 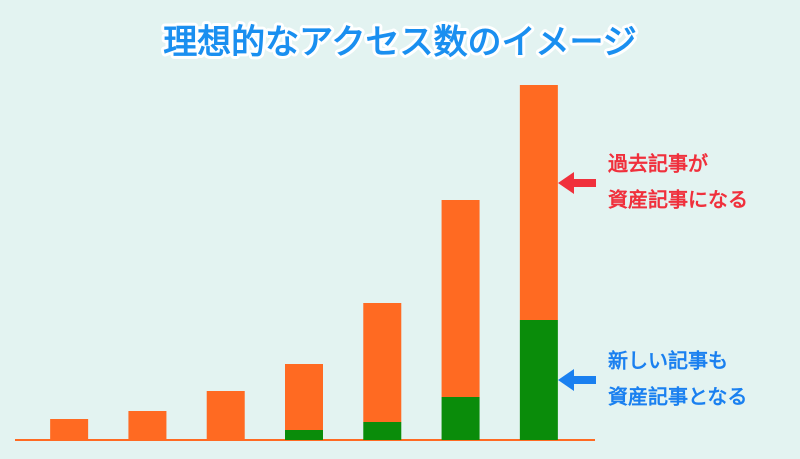 What do you see at coordinates (678, 200) in the screenshot?
I see `annotation: 資産記事になる` at bounding box center [678, 200].